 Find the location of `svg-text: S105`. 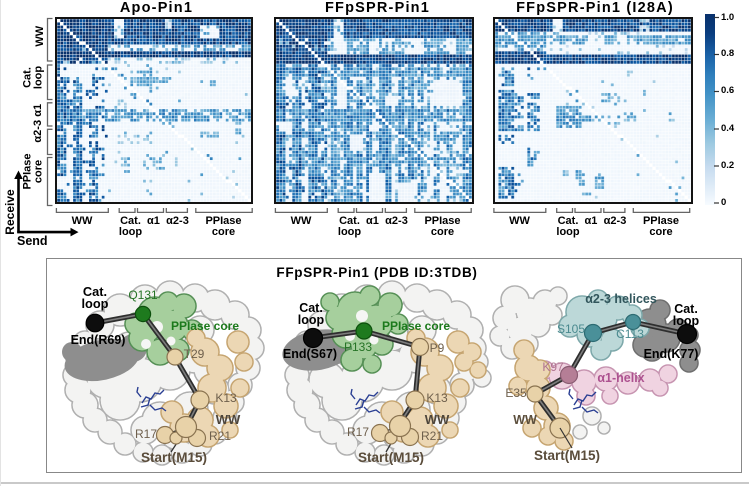

svg-text: S105 is located at coordinates (571, 329).